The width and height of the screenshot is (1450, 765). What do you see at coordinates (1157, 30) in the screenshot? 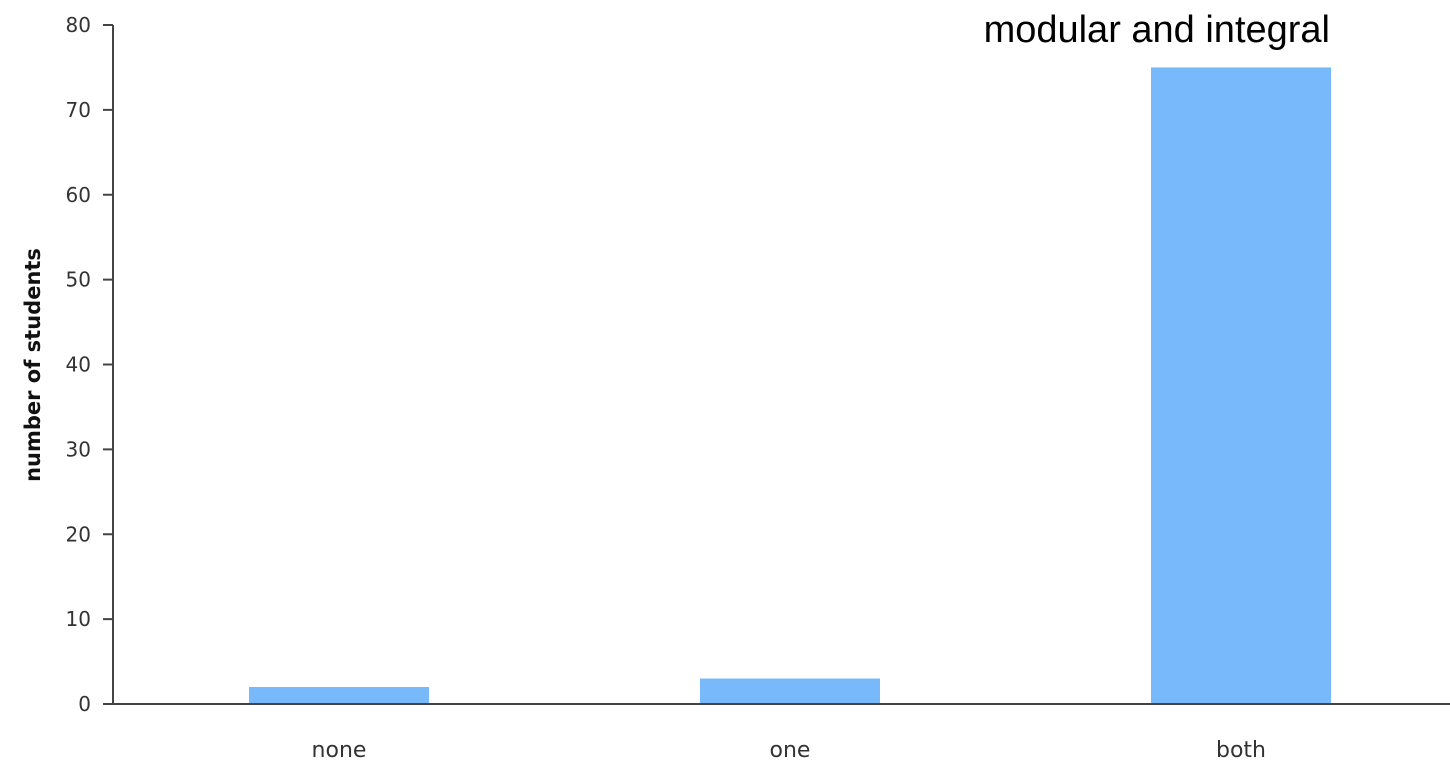
I see `chart-title: modular and integral` at bounding box center [1157, 30].